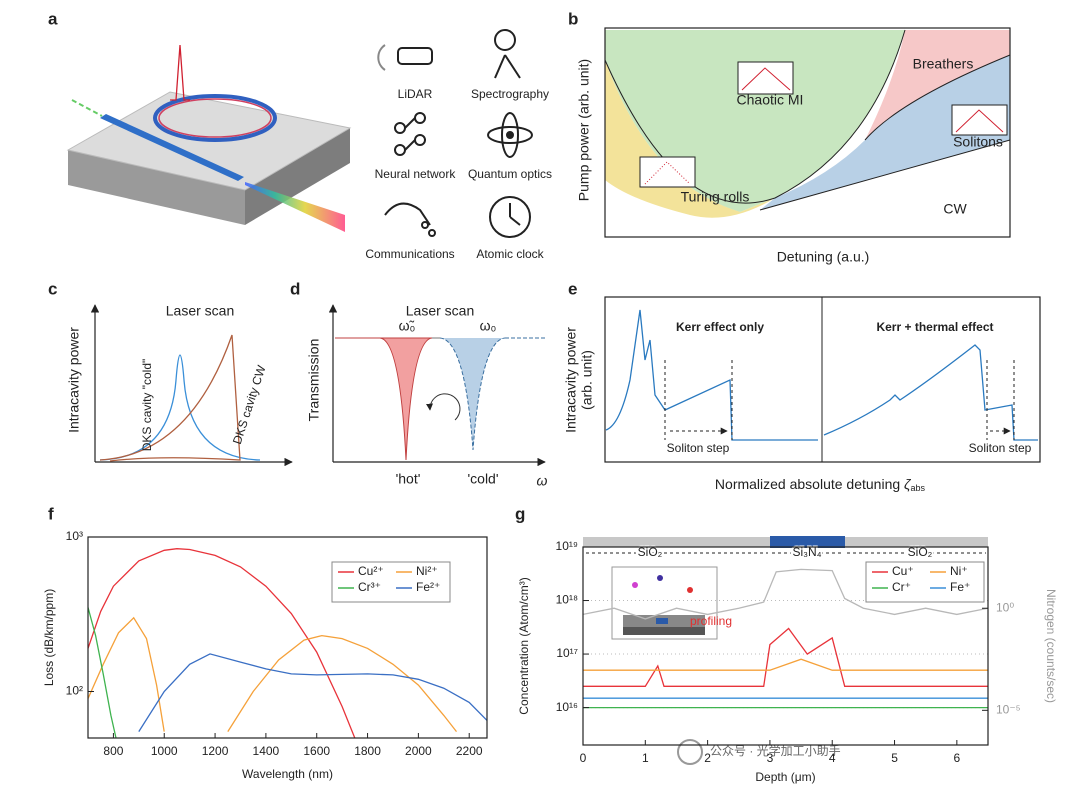 The height and width of the screenshot is (803, 1080). What do you see at coordinates (957, 758) in the screenshot?
I see `x-tick-label: 6` at bounding box center [957, 758].